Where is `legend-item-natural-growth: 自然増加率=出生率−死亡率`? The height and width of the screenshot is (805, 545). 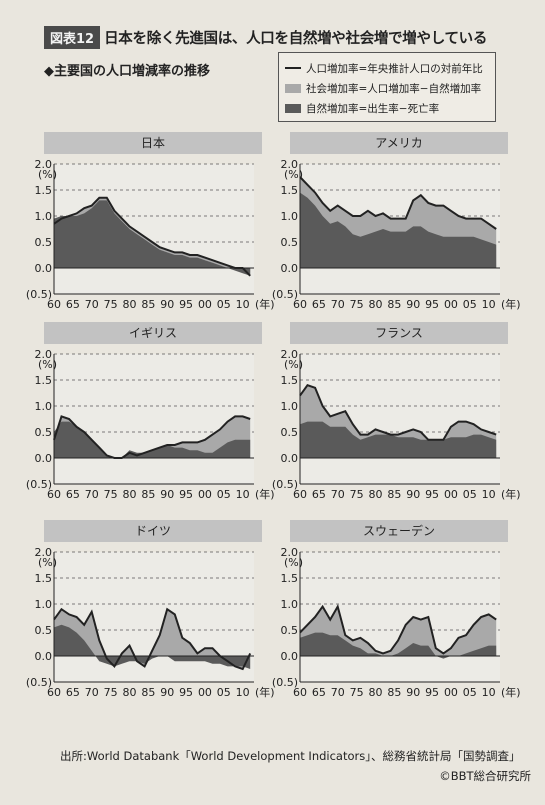 legend-item-natural-growth: 自然増加率=出生率−死亡率 is located at coordinates (387, 108).